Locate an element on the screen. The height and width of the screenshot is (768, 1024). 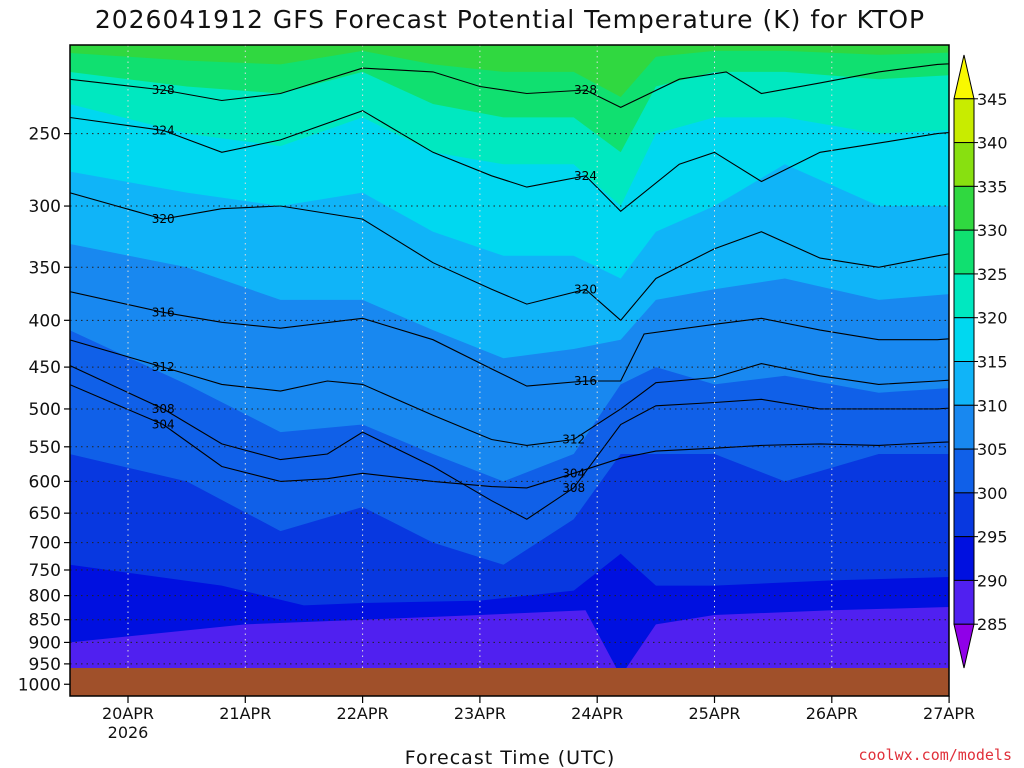
colorbar-tick-label: 335 is located at coordinates (992, 186).